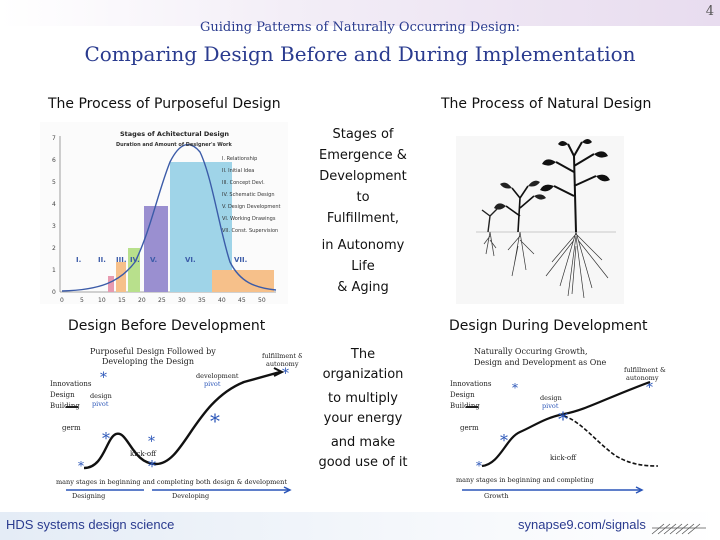 Image resolution: width=720 pixels, height=540 pixels. What do you see at coordinates (164, 104) in the screenshot?
I see `left-column-heading: The Process of Purposeful Design` at bounding box center [164, 104].